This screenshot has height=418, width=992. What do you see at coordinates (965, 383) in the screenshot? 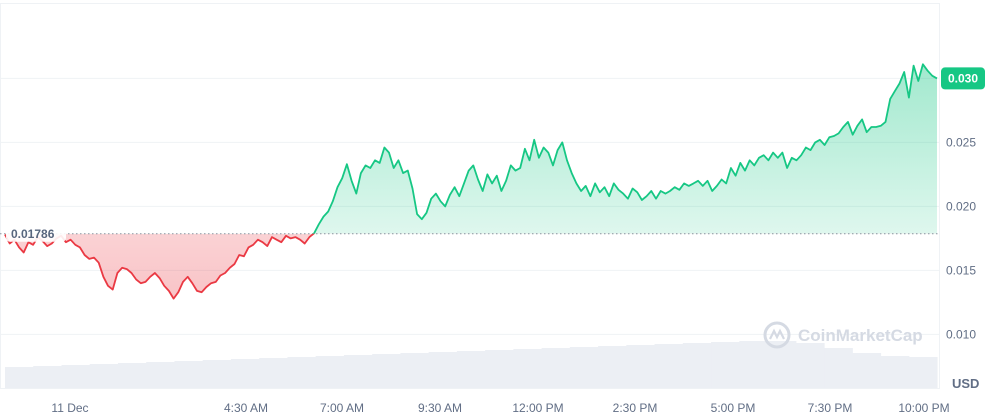
I see `unit-label: USD` at bounding box center [965, 383].